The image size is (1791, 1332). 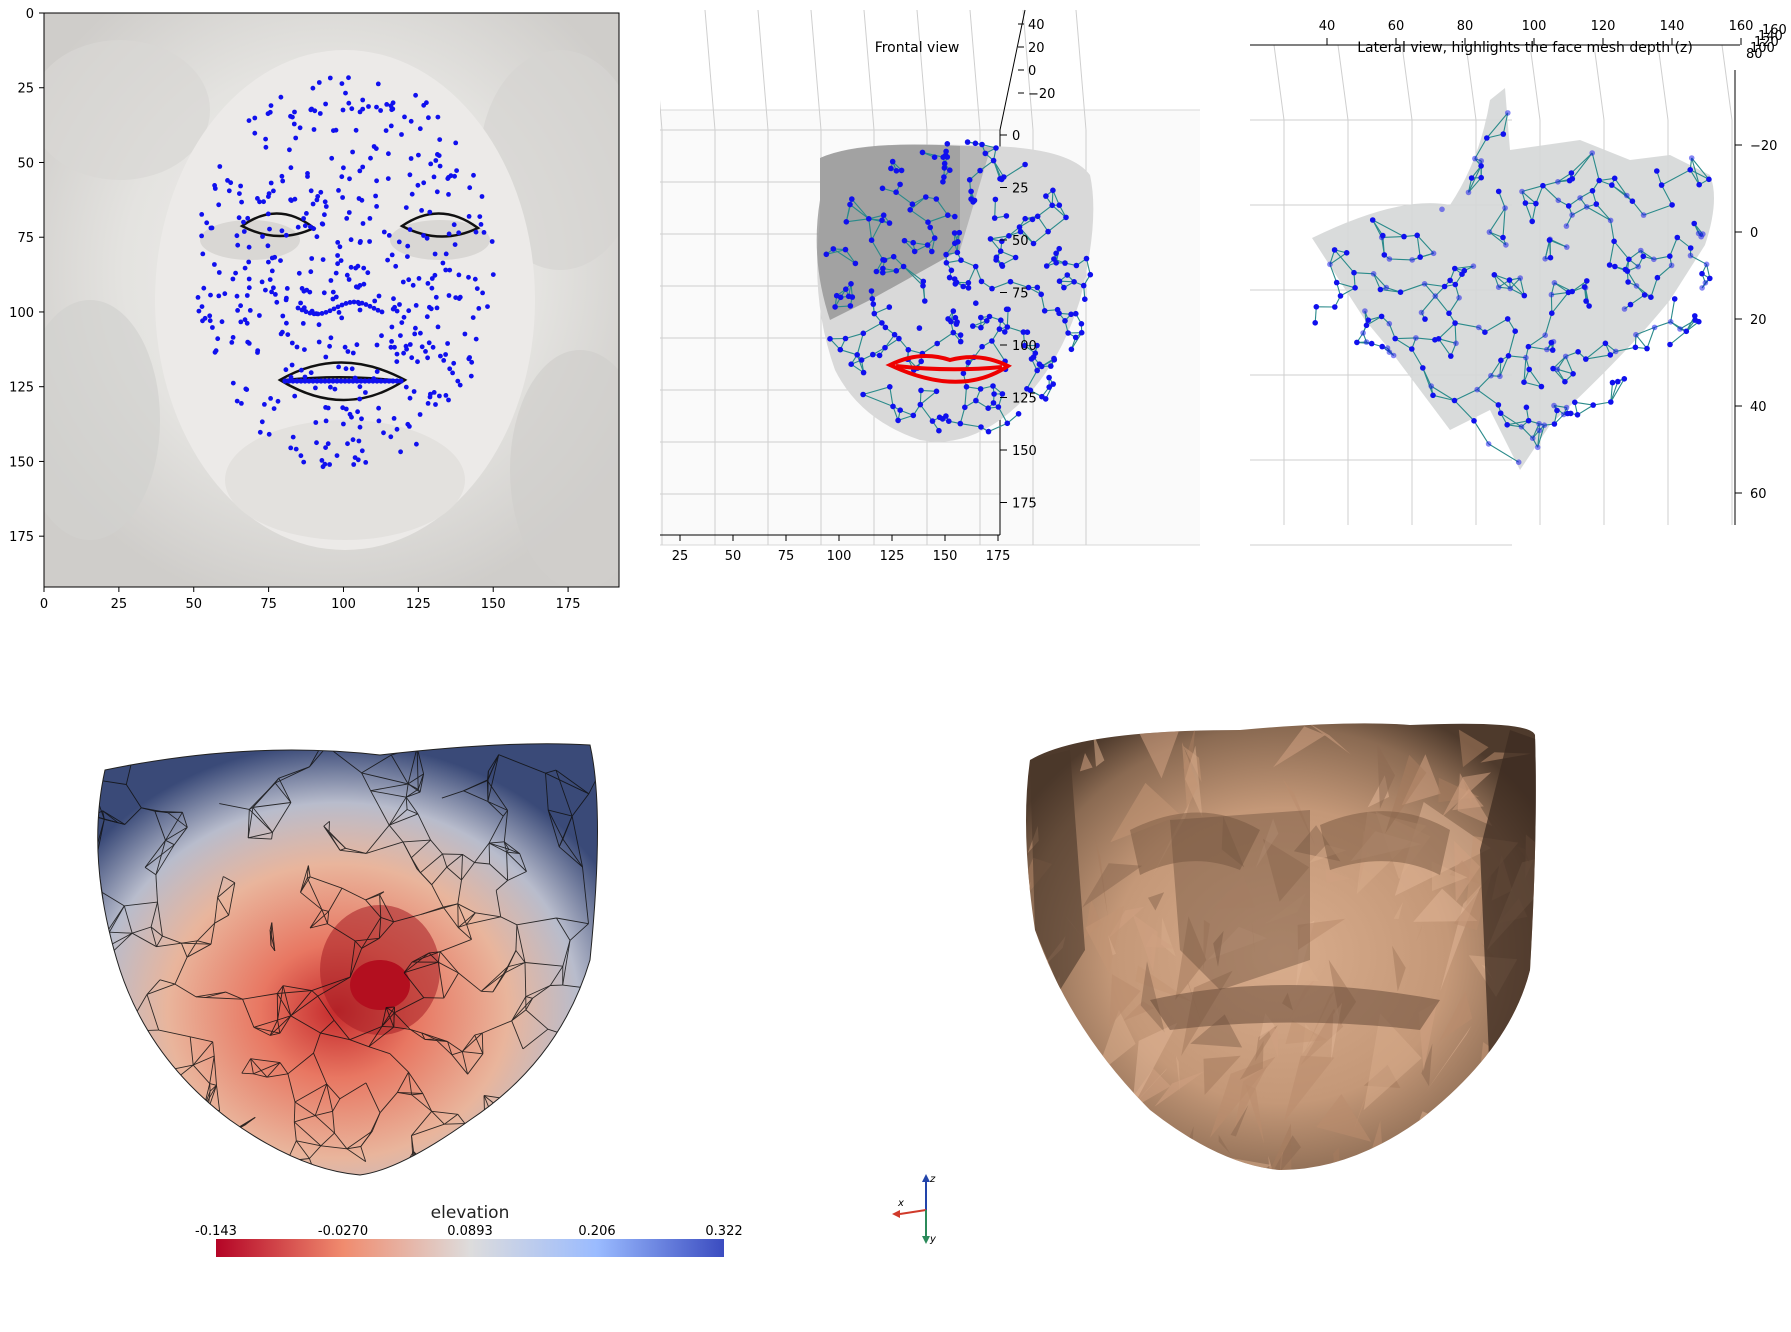 What do you see at coordinates (723, 1231) in the screenshot?
I see `scalar-bar-label: 0.322` at bounding box center [723, 1231].